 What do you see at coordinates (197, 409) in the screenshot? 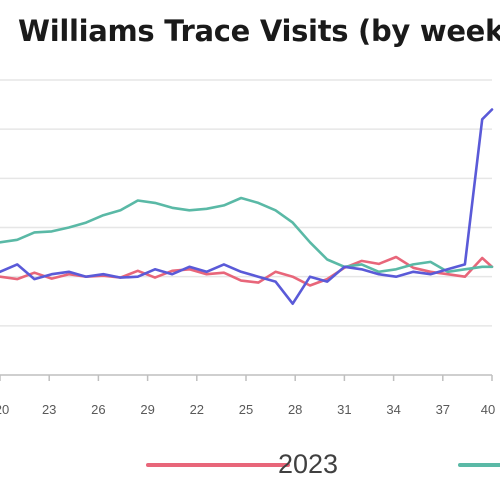
I see `x-tick-label: 22` at bounding box center [197, 409].